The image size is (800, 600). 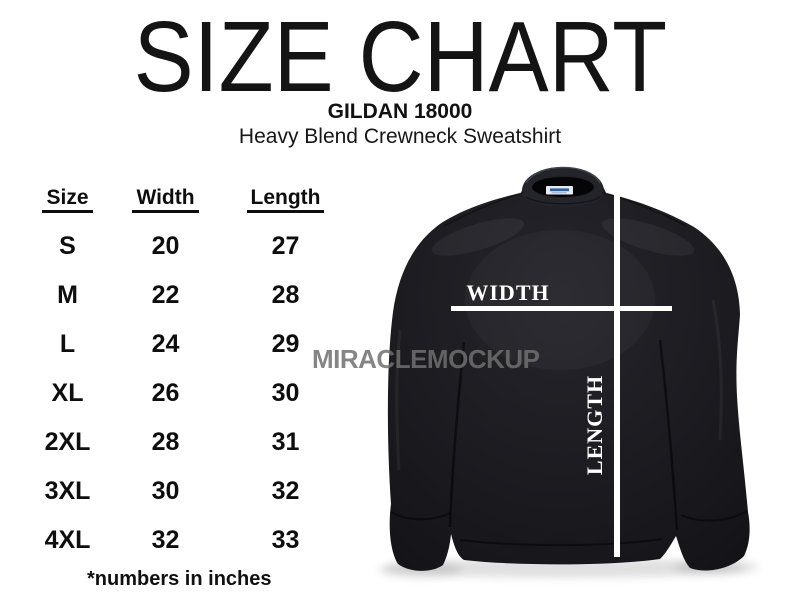 I want to click on cell-size: XL, so click(x=67, y=393).